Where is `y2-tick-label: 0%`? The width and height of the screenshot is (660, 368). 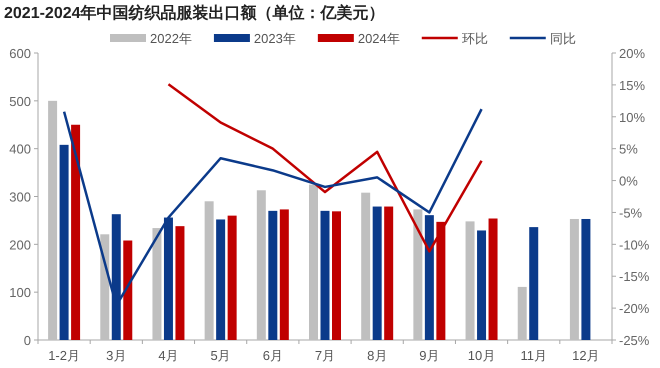
y2-tick-label: 0% is located at coordinates (628, 181).